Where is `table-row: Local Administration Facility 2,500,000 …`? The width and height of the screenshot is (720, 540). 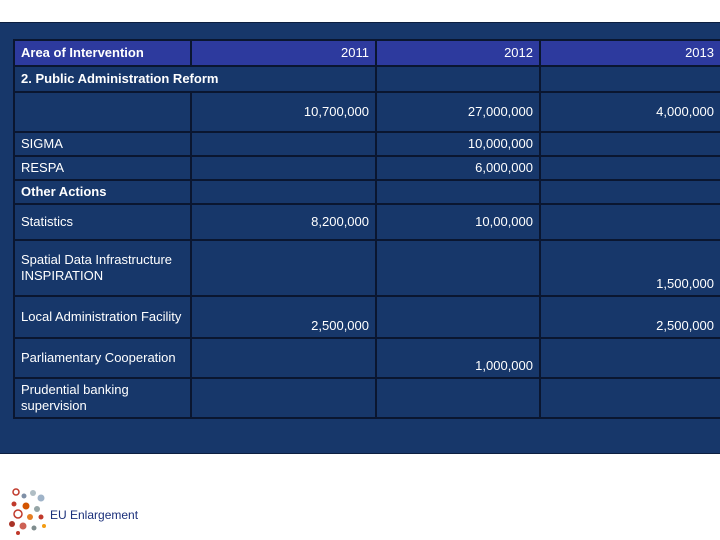 table-row: Local Administration Facility 2,500,000 … is located at coordinates (366, 317).